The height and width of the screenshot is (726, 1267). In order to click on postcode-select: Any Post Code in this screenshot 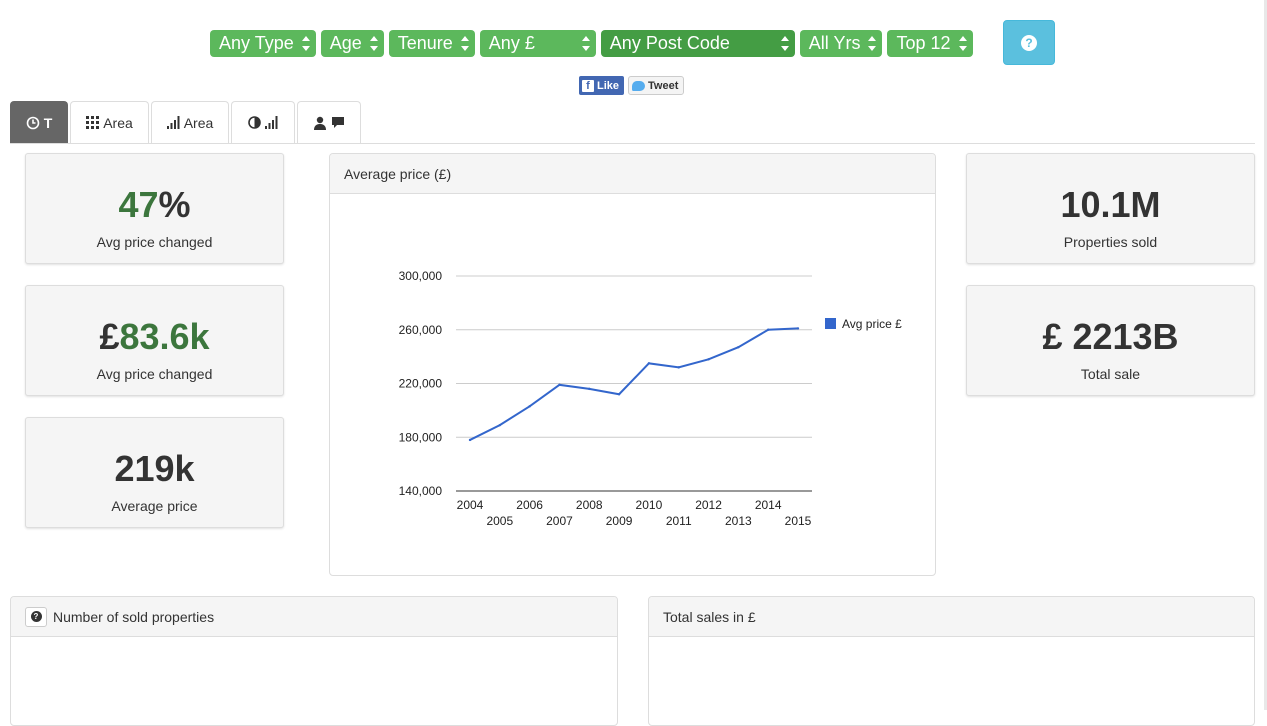, I will do `click(697, 43)`.